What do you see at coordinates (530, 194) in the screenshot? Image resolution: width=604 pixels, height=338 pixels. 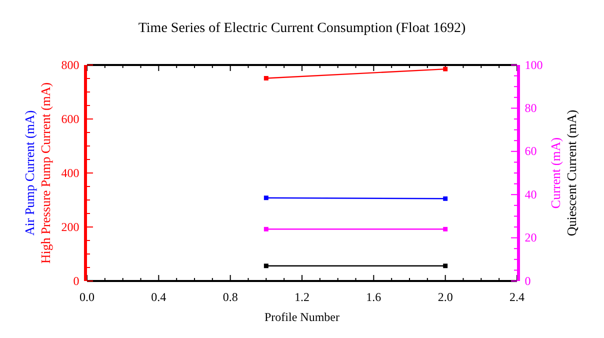 I see `y2-tick-label: 40` at bounding box center [530, 194].